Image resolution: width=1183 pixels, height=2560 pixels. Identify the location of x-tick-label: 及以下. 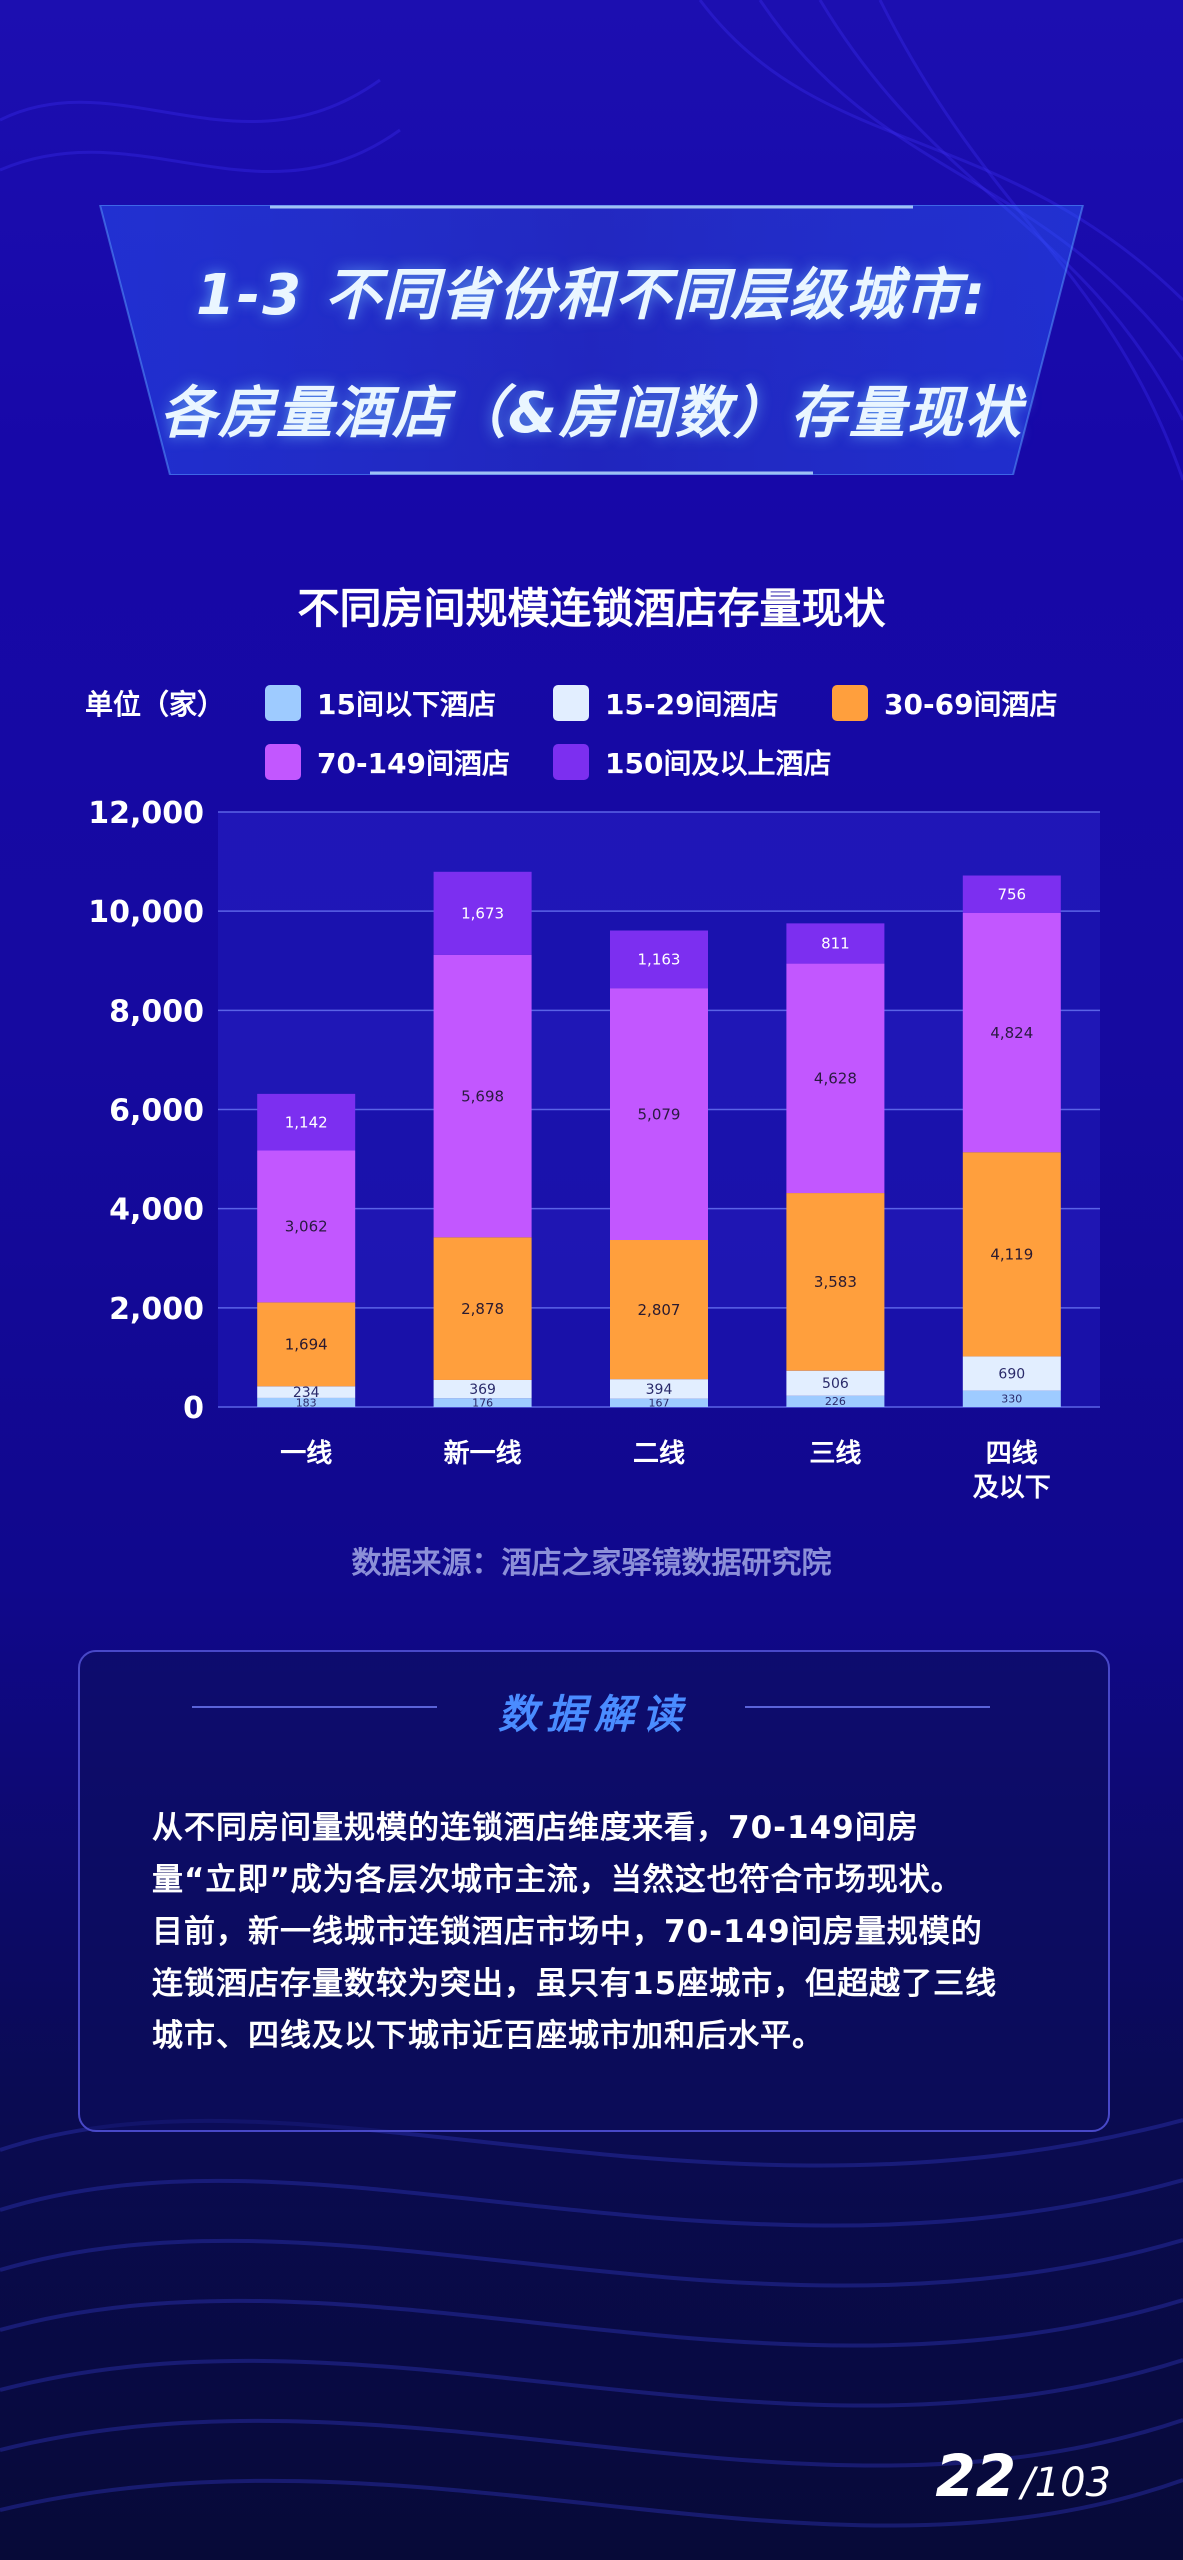
(1012, 1488).